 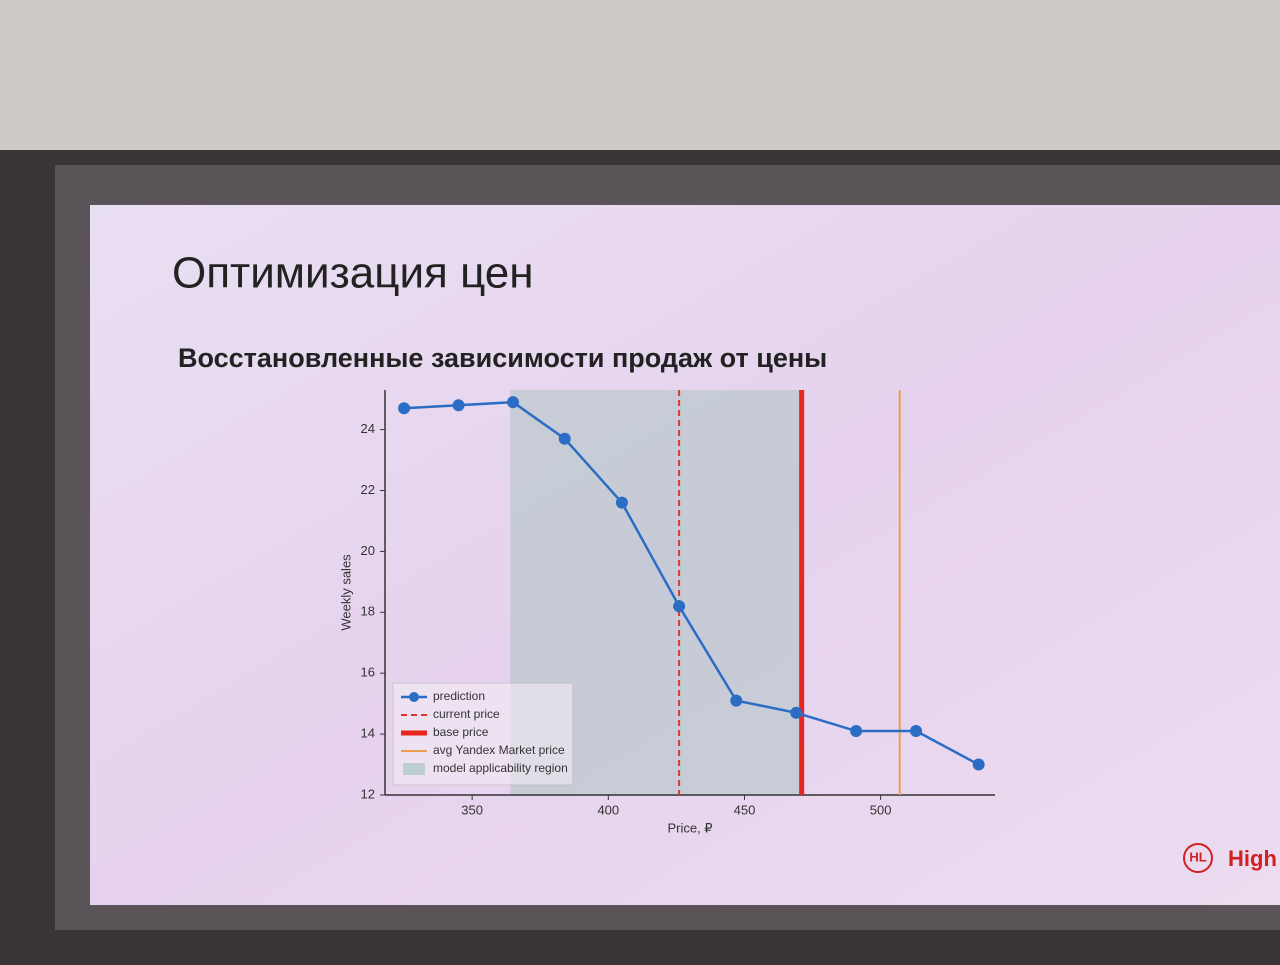 What do you see at coordinates (368, 550) in the screenshot?
I see `y-tick-label: 20` at bounding box center [368, 550].